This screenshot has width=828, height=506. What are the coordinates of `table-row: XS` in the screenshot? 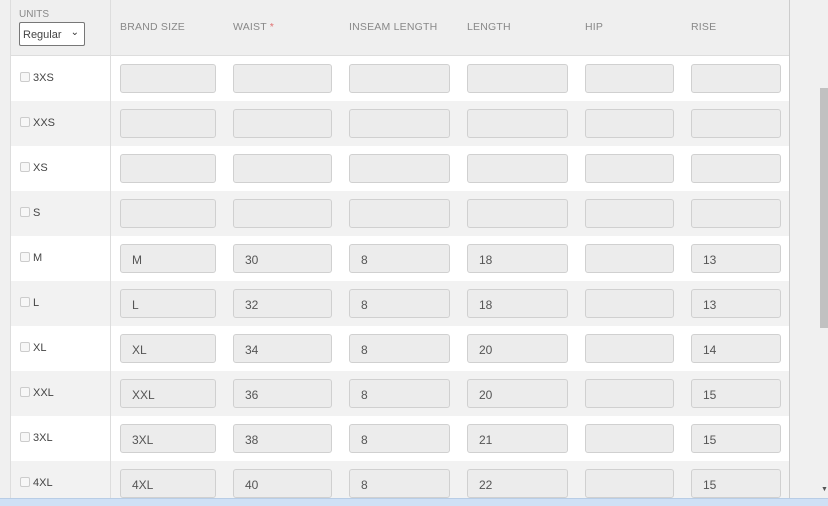 It's located at (400, 168).